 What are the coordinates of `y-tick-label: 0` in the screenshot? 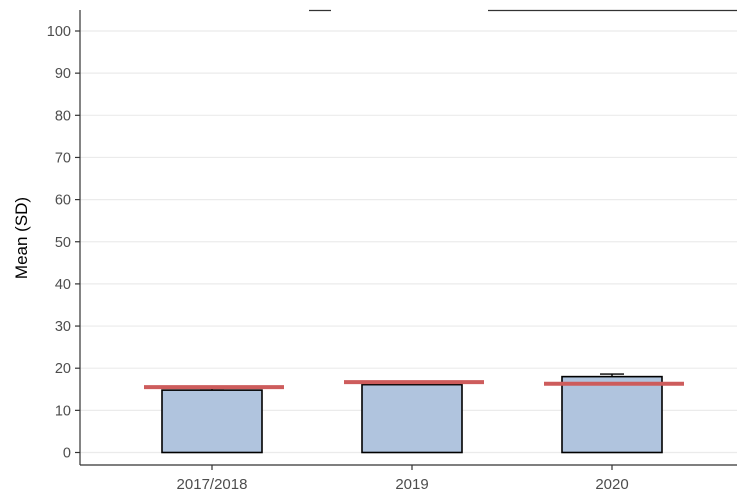 It's located at (67, 454).